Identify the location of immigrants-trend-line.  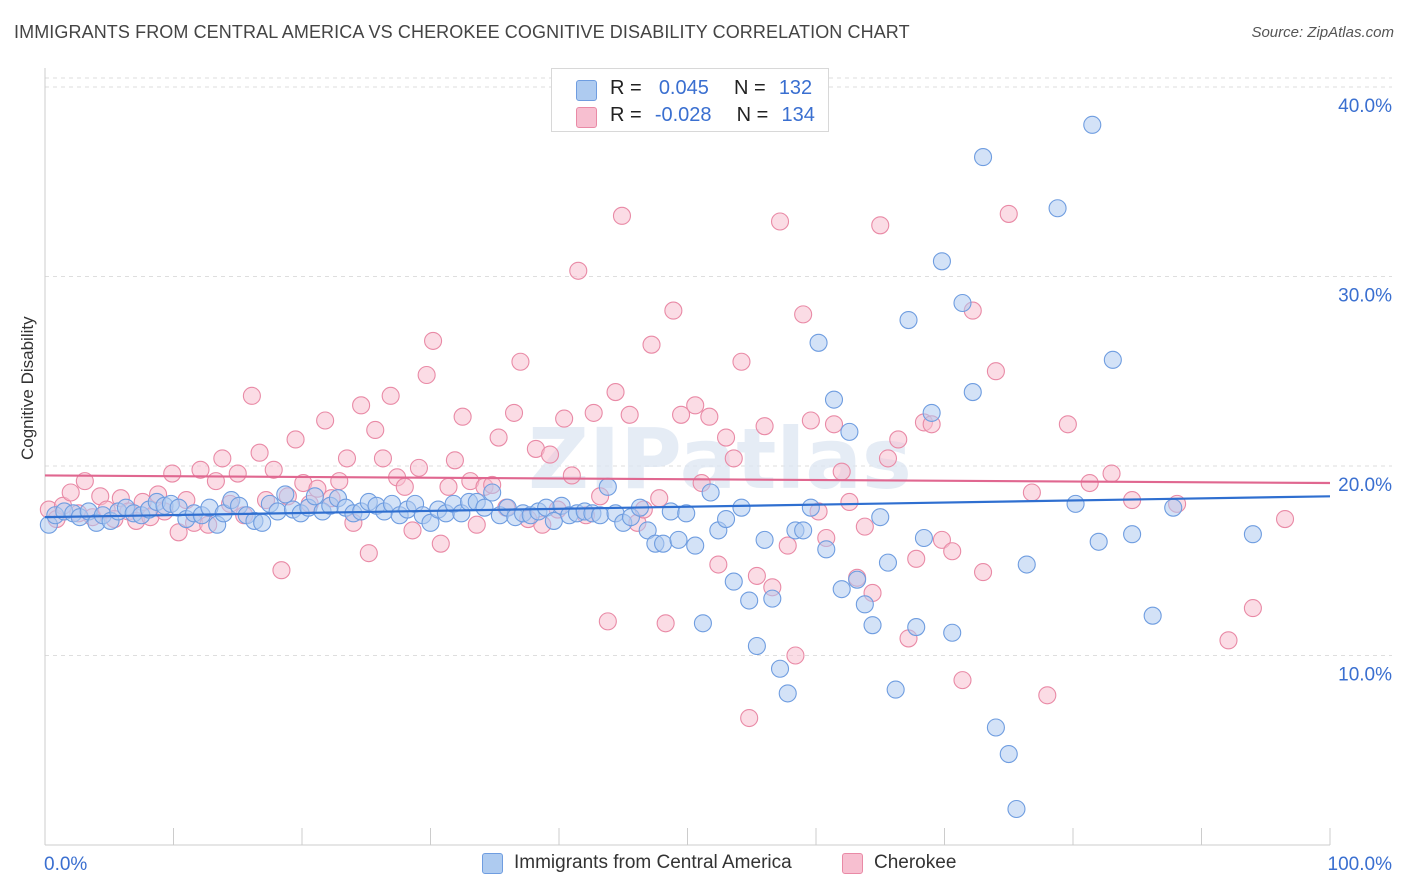
(687, 507).